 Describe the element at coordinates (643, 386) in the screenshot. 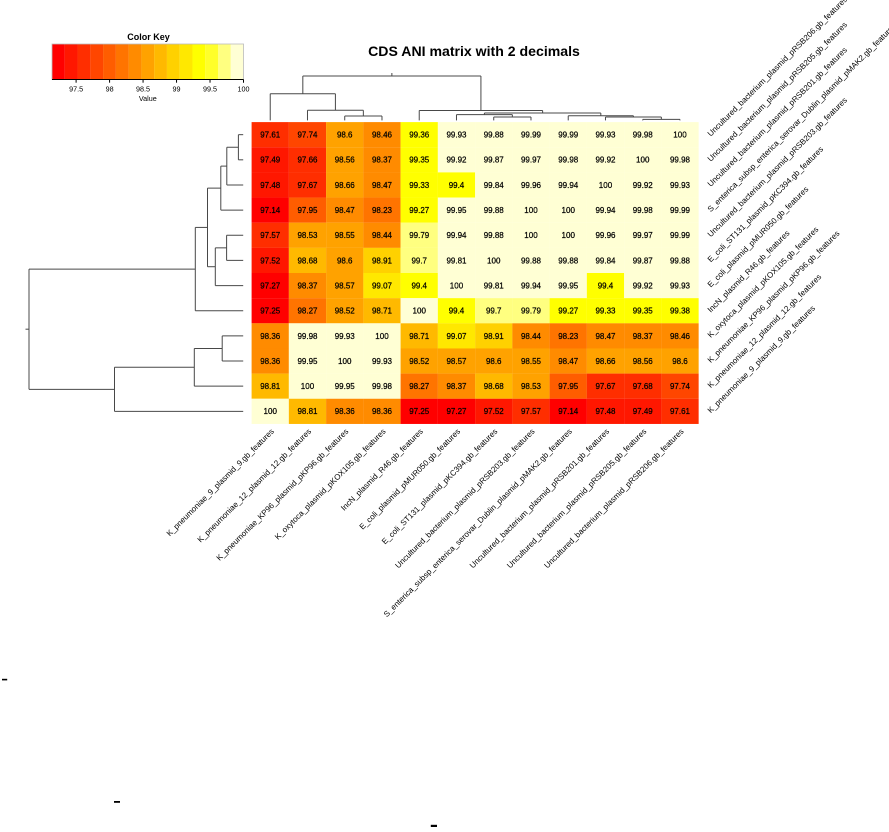

I see `svg-text: 97.68` at that location.